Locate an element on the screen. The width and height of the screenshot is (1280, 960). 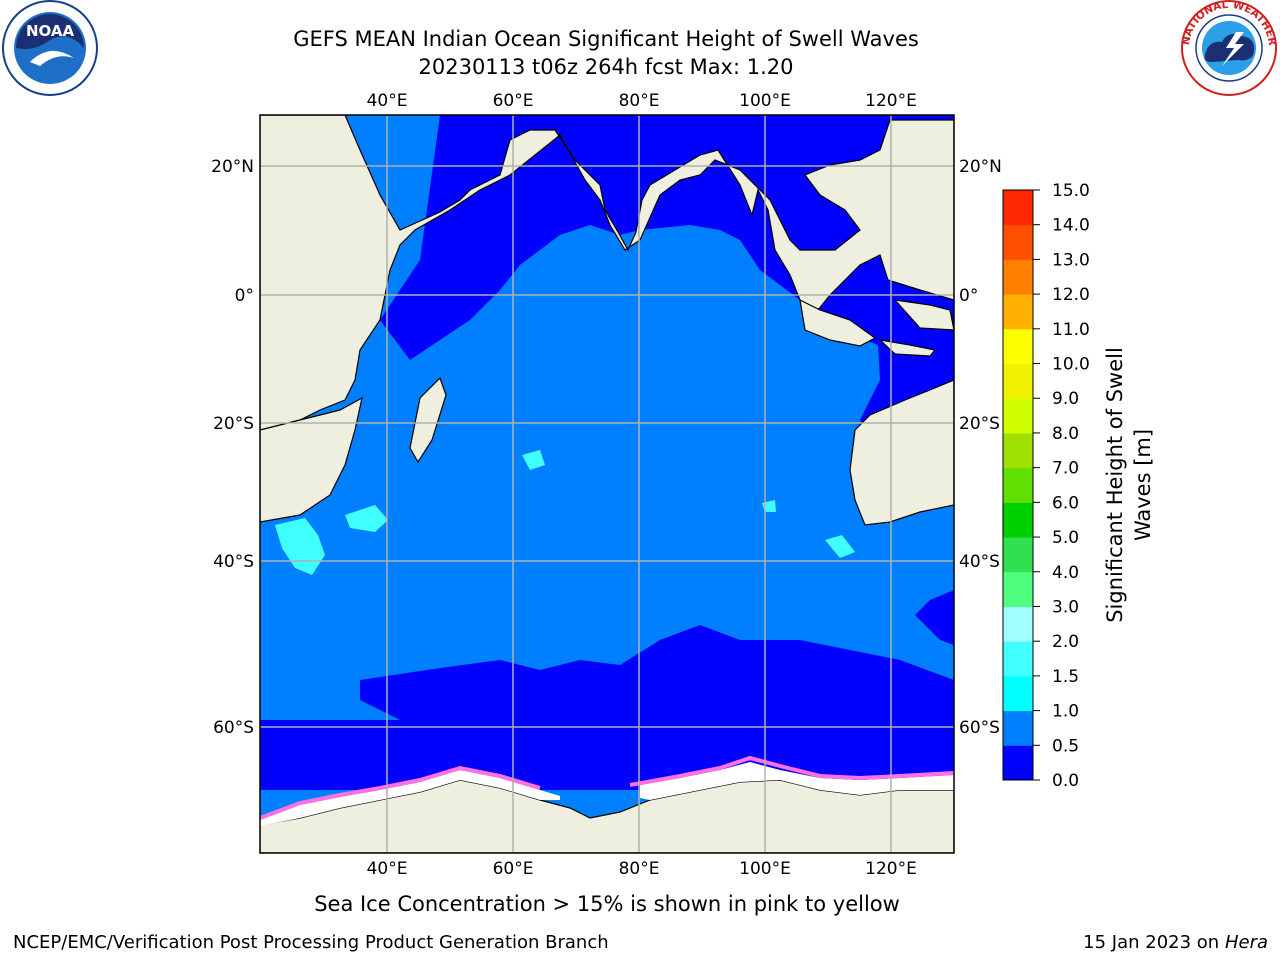
latitude-labels-right: 20°N 0° 20°S 40°S 60°S is located at coordinates (980, 447).